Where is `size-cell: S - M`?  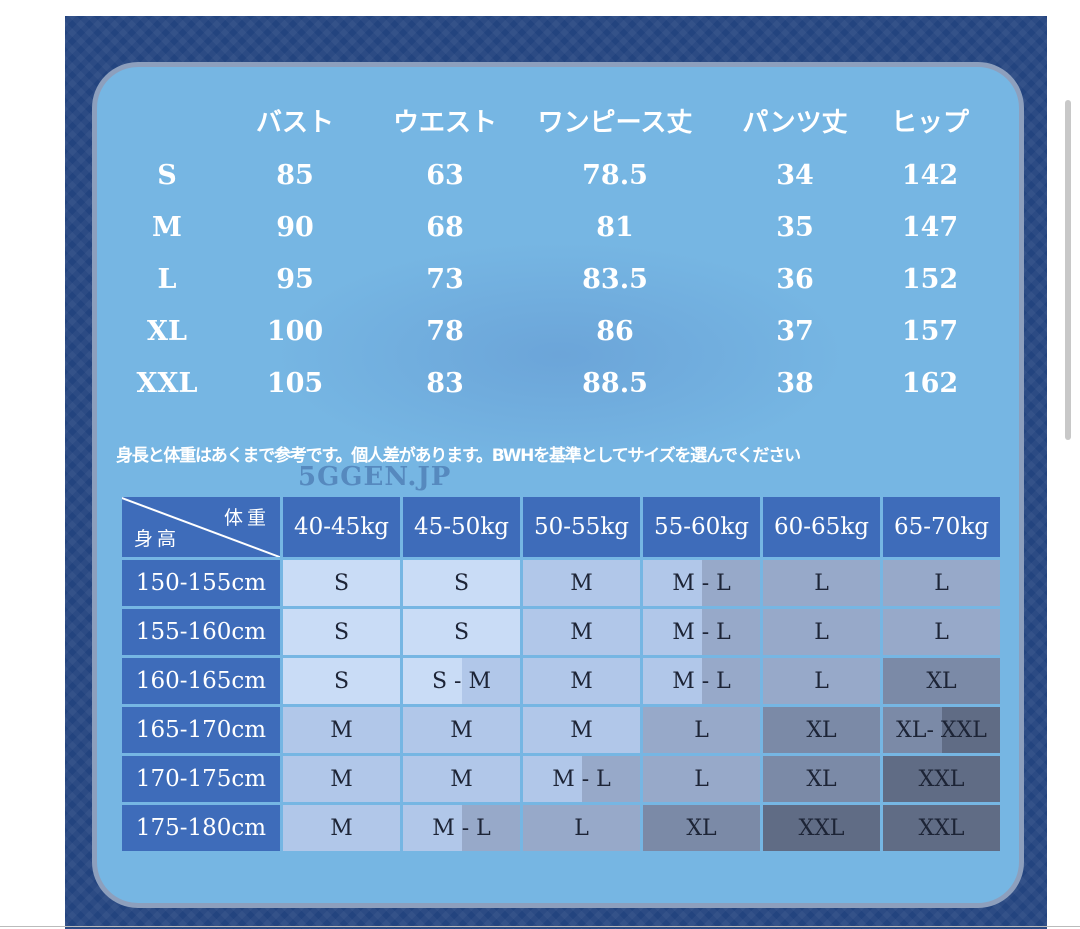
size-cell: S - M is located at coordinates (461, 681).